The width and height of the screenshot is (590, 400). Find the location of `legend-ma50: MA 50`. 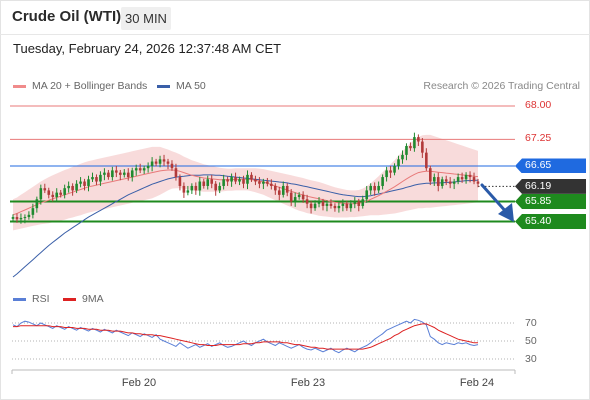

legend-ma50: MA 50 is located at coordinates (181, 86).